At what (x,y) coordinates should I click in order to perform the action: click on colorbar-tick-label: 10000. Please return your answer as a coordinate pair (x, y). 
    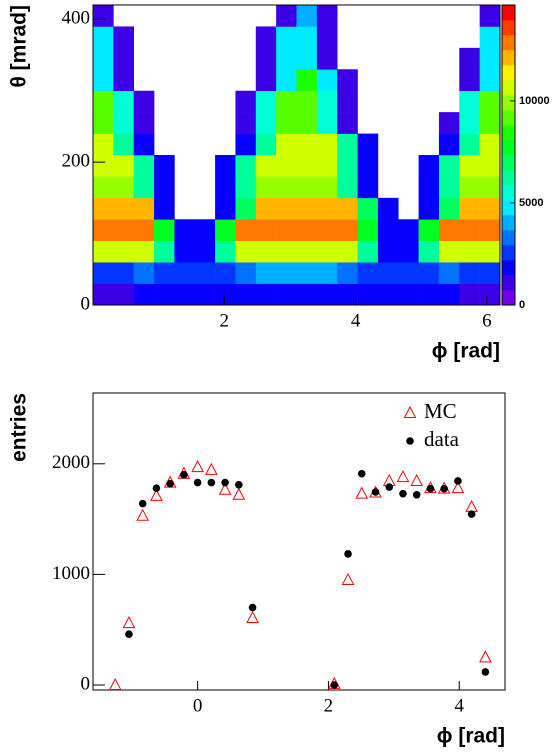
    Looking at the image, I should click on (534, 101).